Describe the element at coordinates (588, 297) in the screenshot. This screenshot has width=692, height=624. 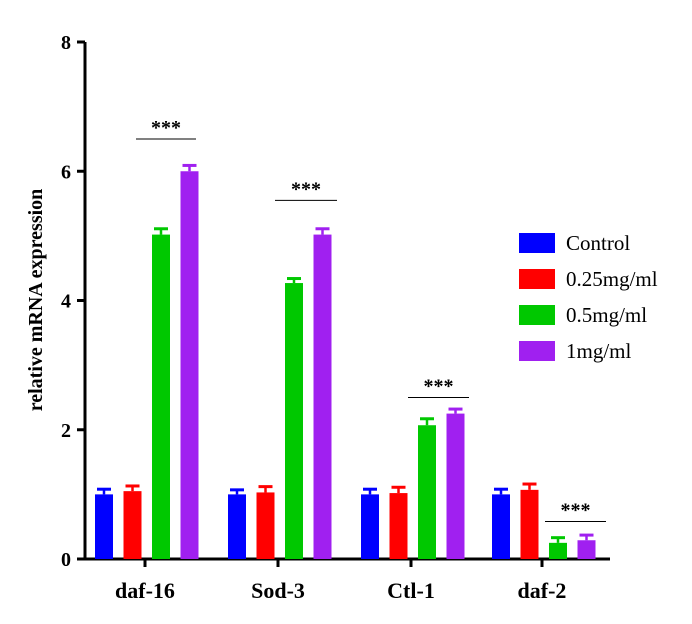
I see `legend: Control 0.25mg/ml 0.5mg/ml 1mg/ml` at that location.